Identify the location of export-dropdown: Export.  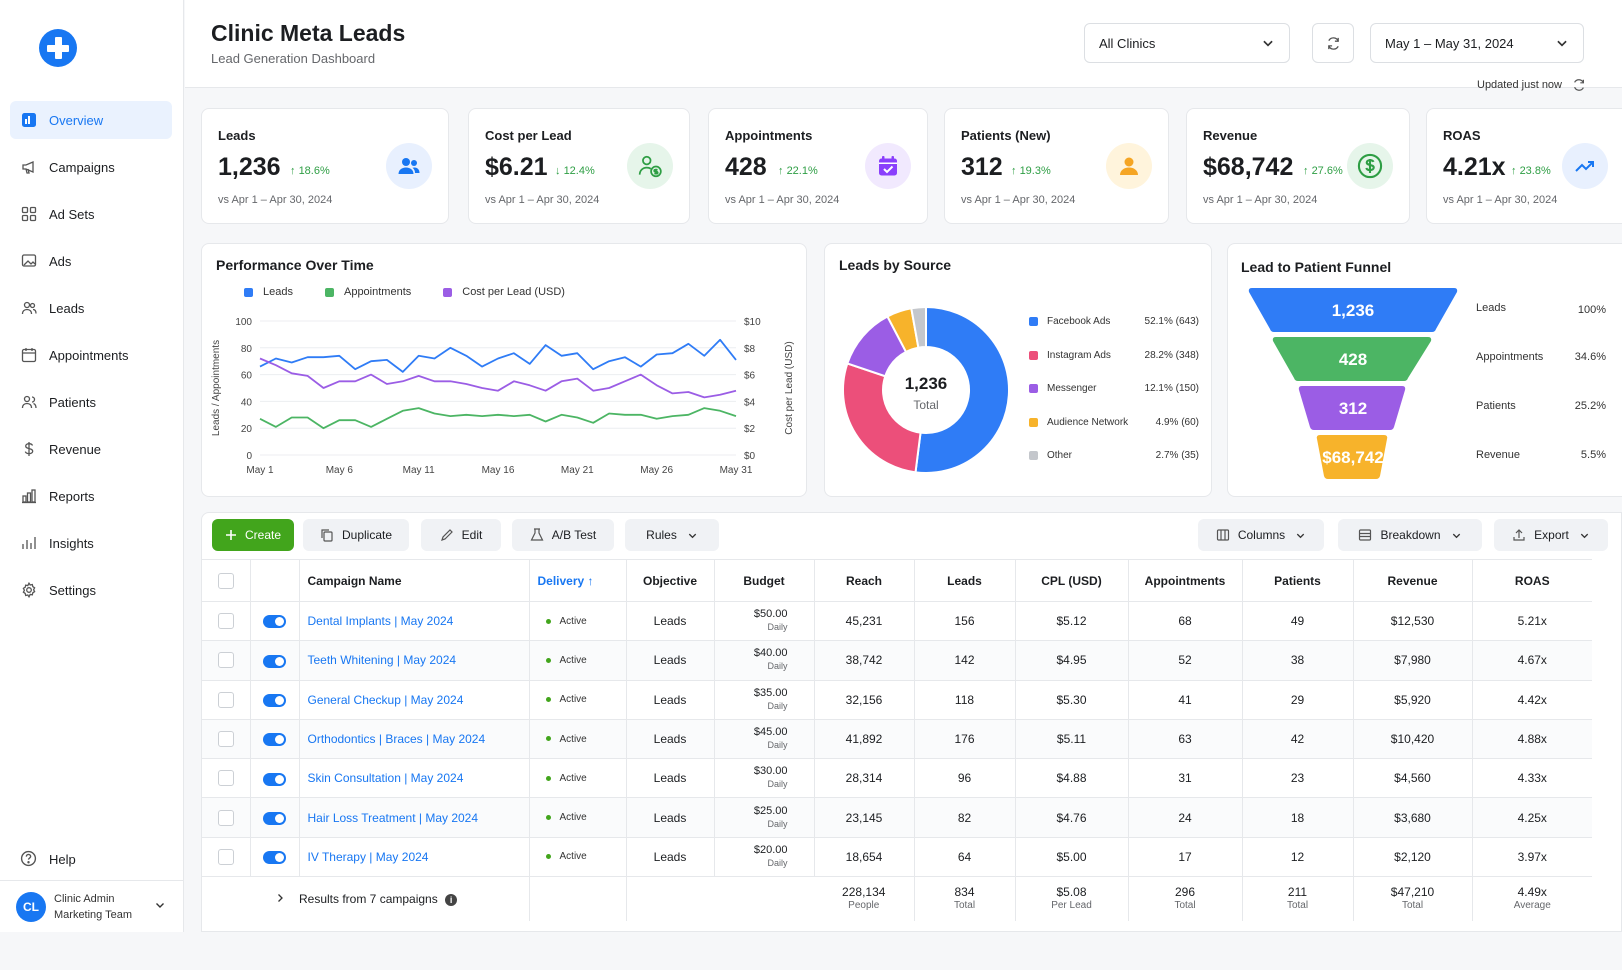
(1551, 535).